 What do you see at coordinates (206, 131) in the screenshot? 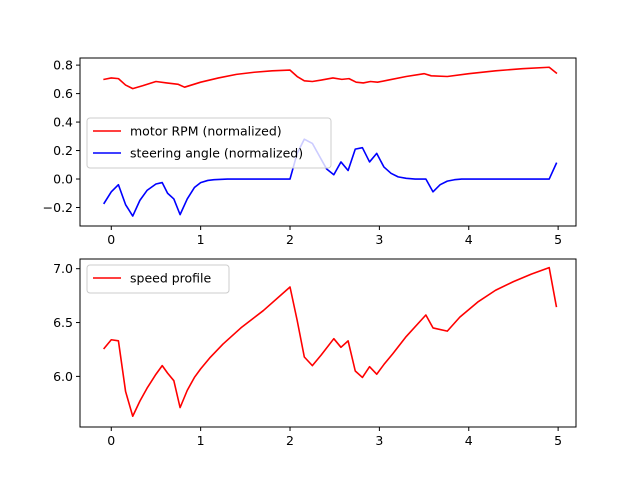
I see `top-legend-label-0: motor RPM (normalized)` at bounding box center [206, 131].